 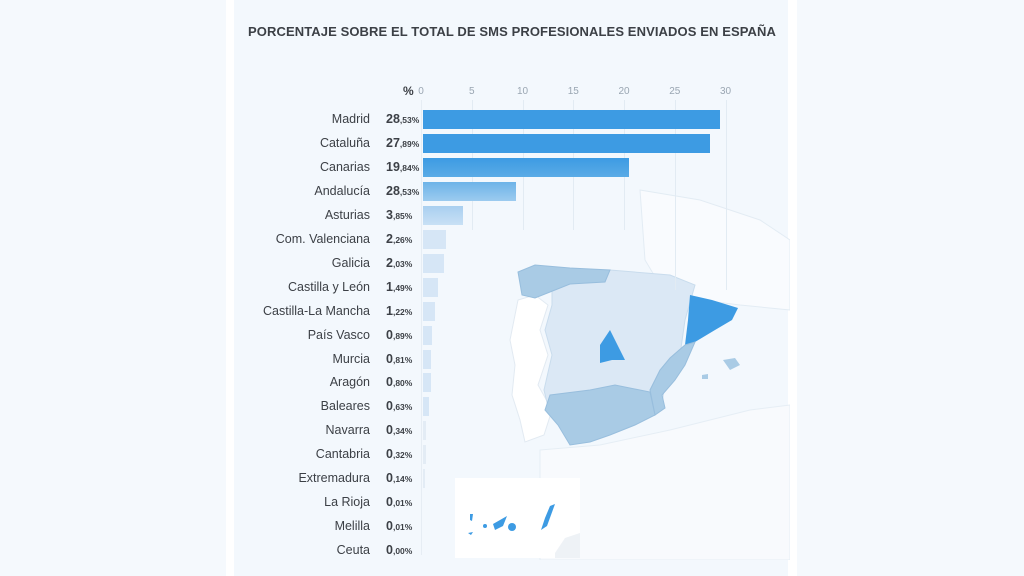 What do you see at coordinates (402, 383) in the screenshot?
I see `value-decimal: ,80%` at bounding box center [402, 383].